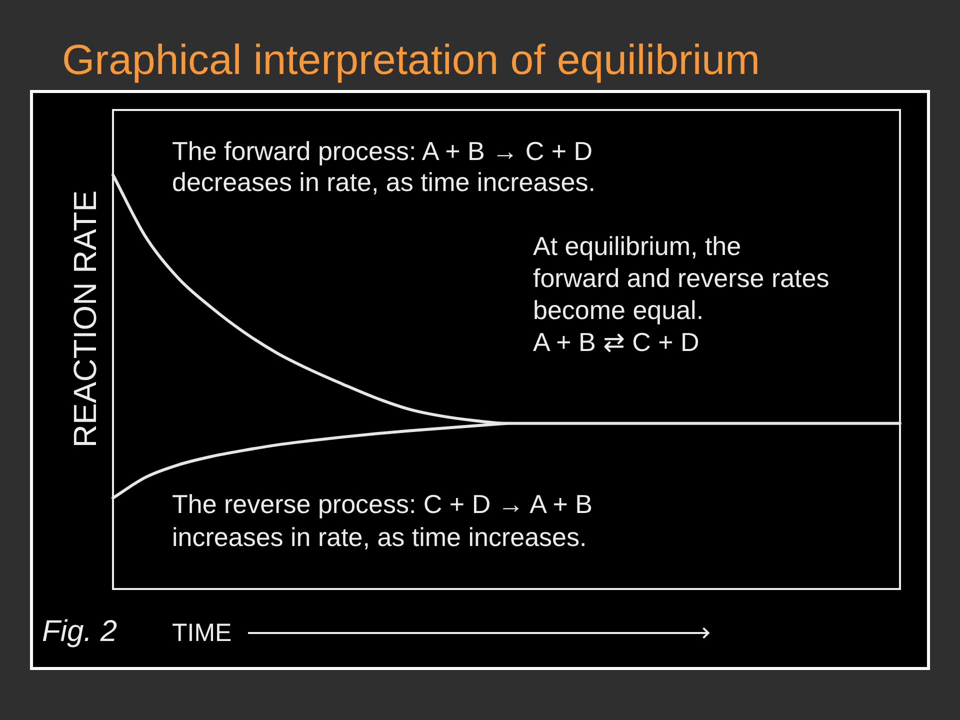  Describe the element at coordinates (384, 167) in the screenshot. I see `annotation: The forward process: A + B → C + D decreases in rate, as time increases.` at that location.